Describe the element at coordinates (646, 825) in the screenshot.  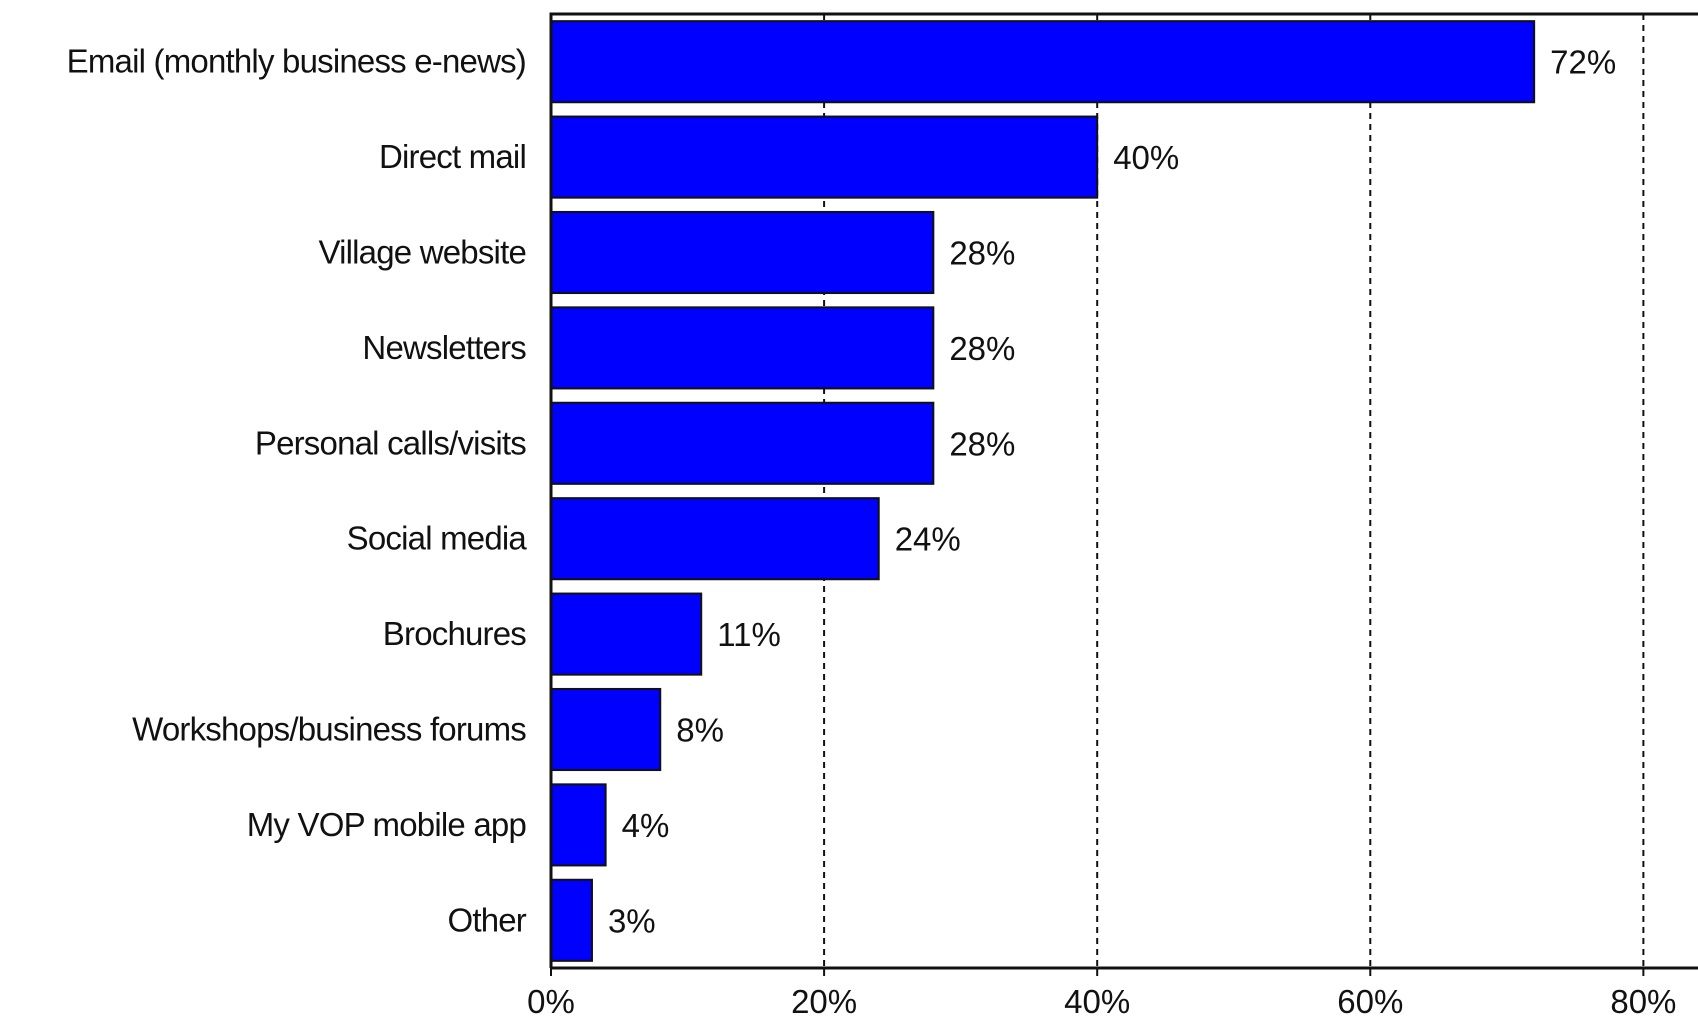
I see `value-label: 4%` at that location.